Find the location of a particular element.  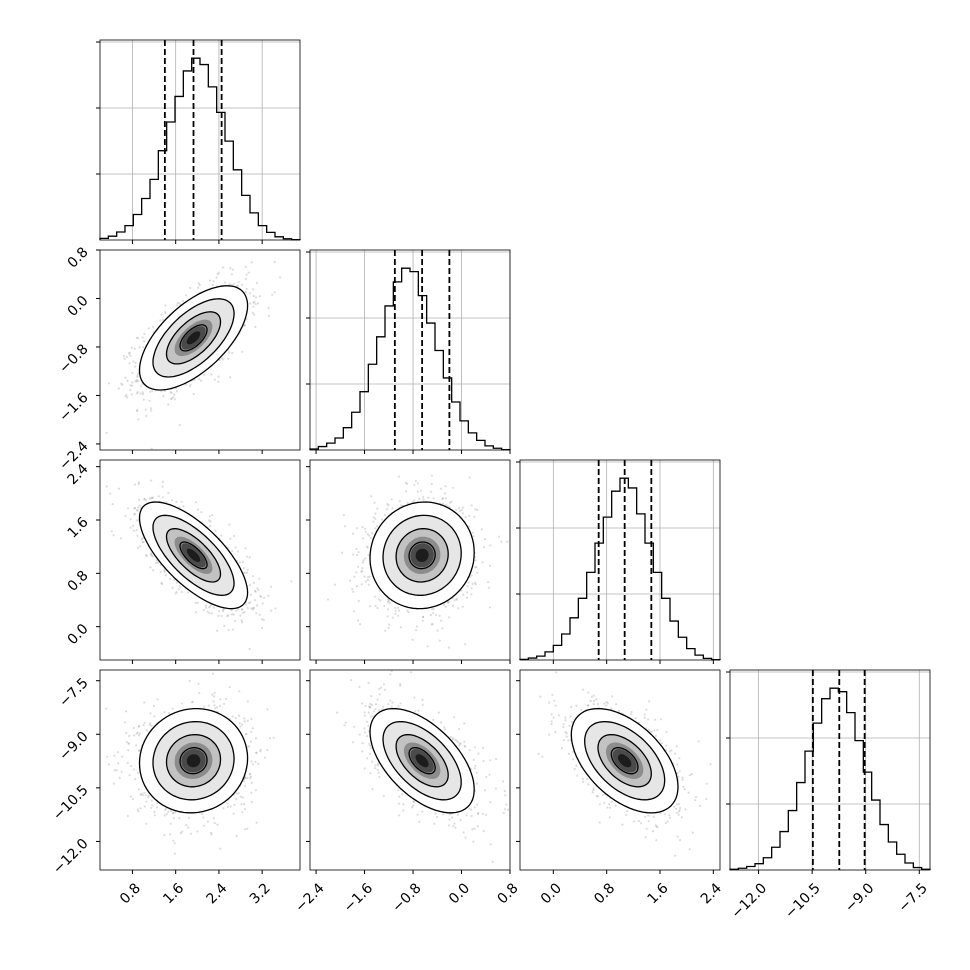

panel-frame is located at coordinates (410, 560).